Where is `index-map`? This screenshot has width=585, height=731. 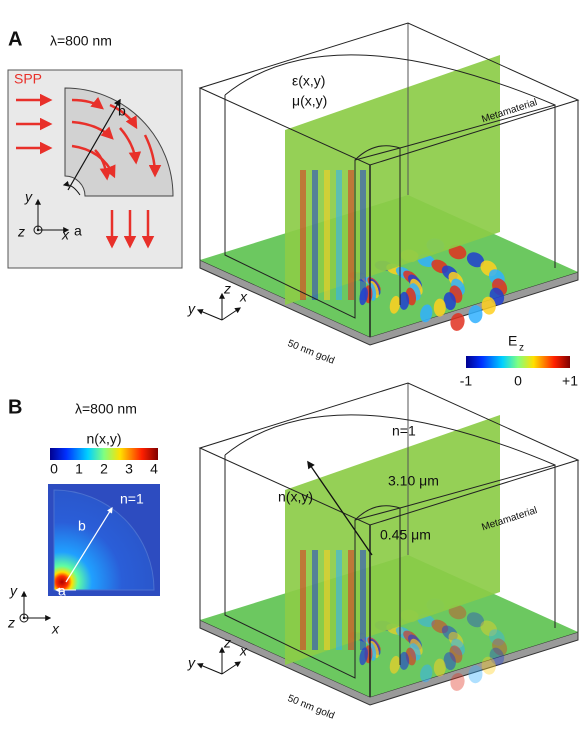 index-map is located at coordinates (104, 540).